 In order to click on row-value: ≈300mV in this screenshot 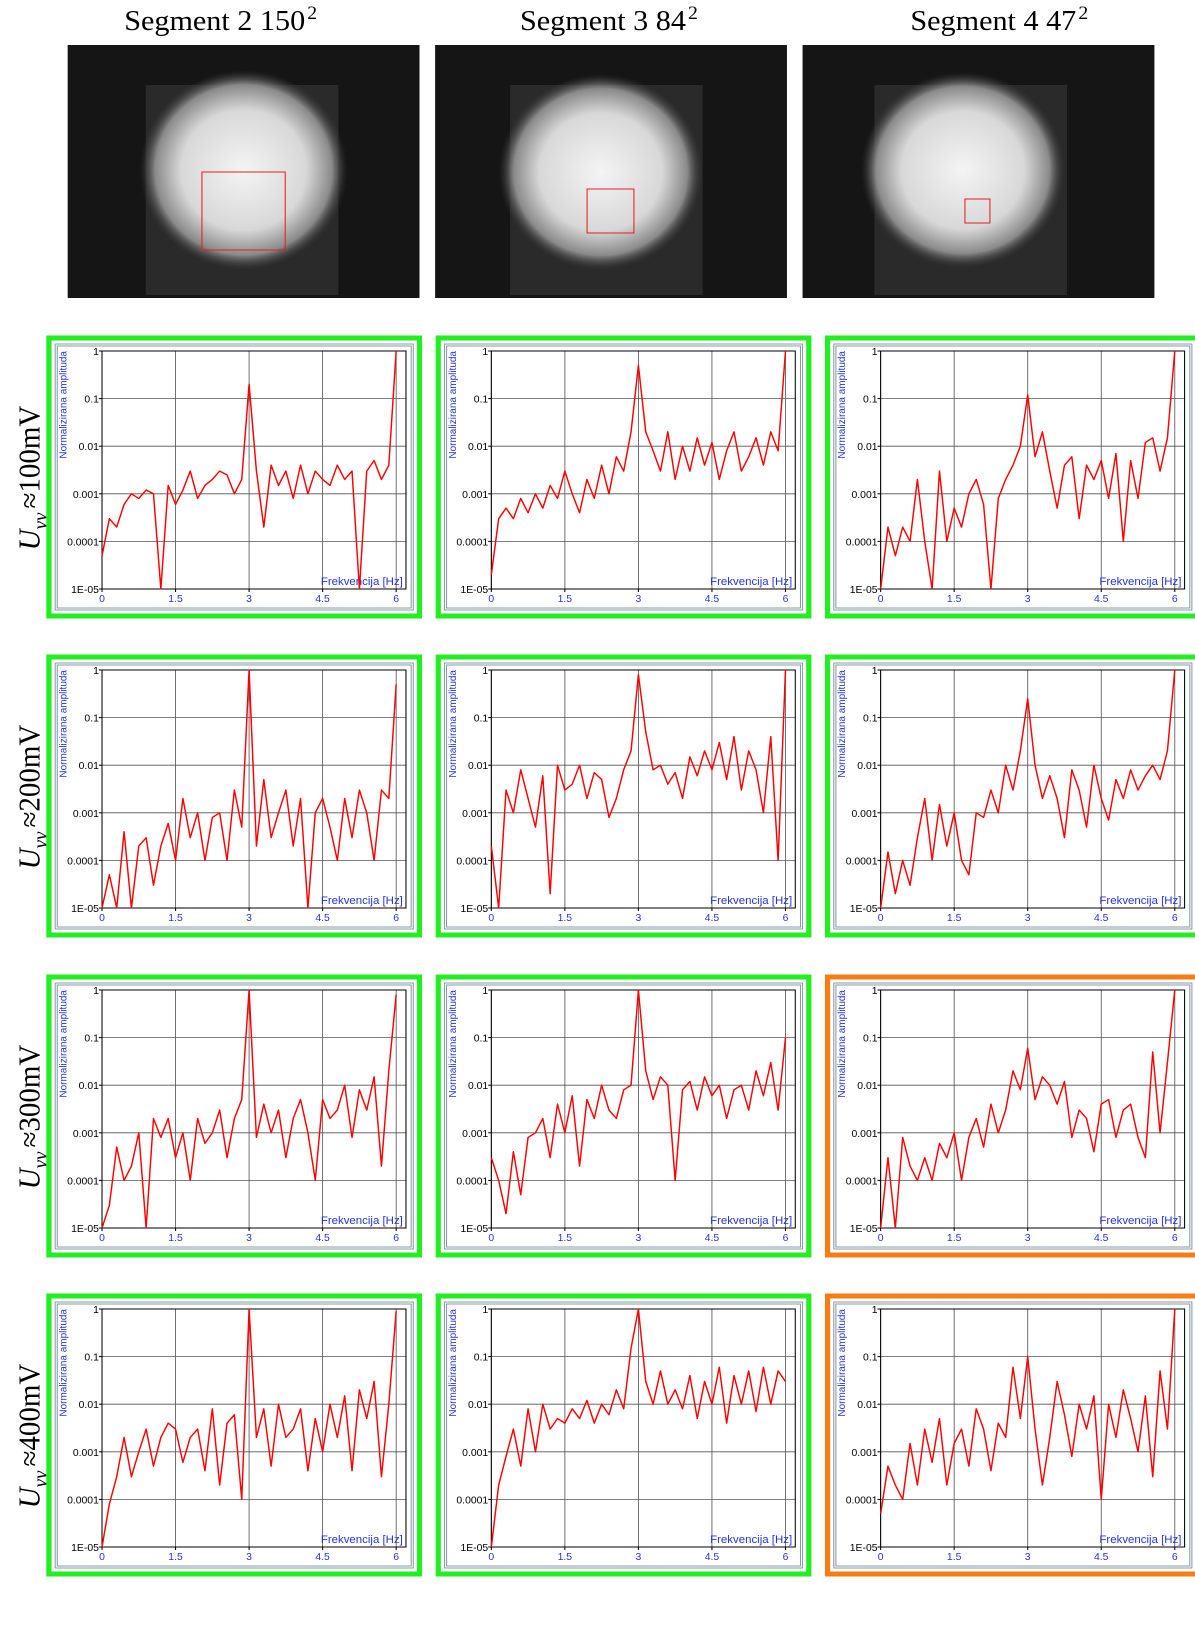, I will do `click(30, 1095)`.